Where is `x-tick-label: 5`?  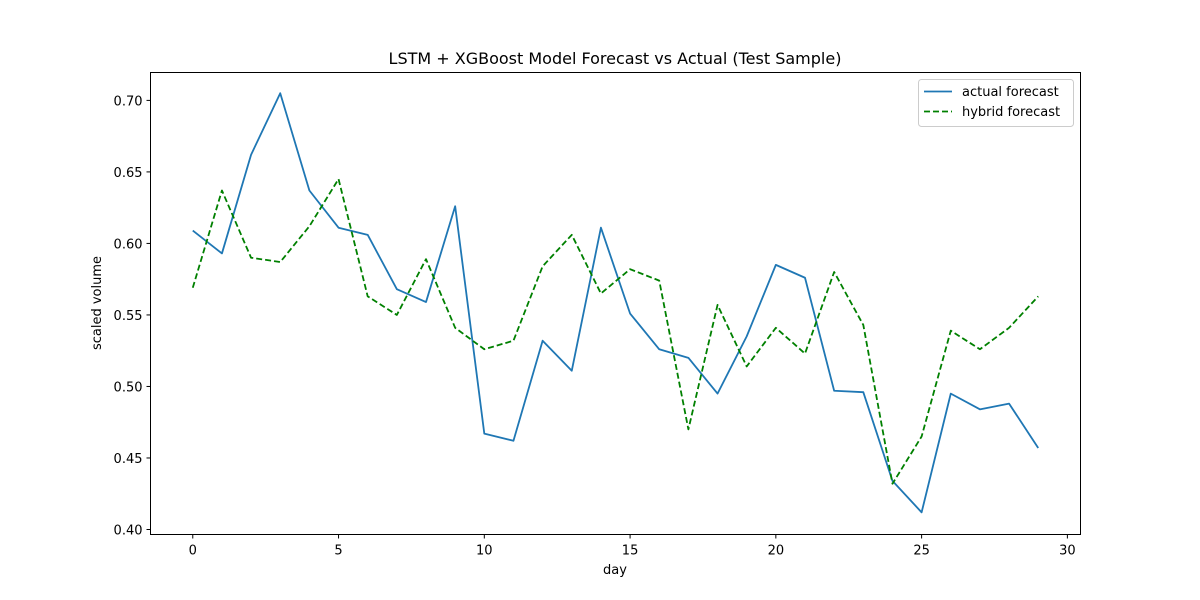
x-tick-label: 5 is located at coordinates (338, 551).